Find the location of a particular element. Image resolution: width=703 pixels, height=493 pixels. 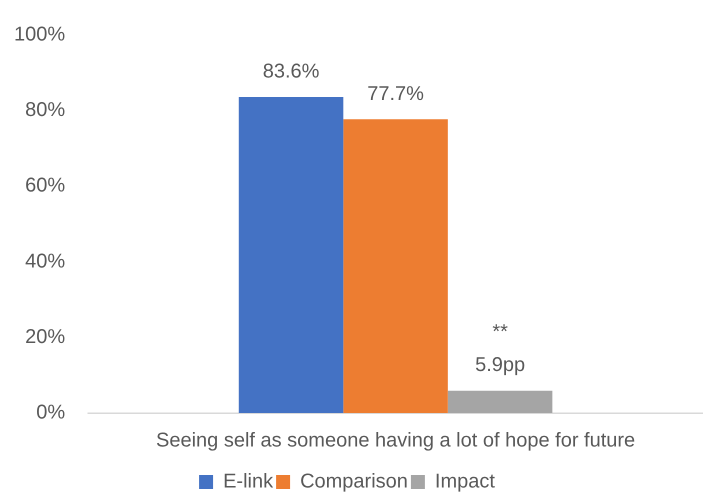

y-tick-label: 20% is located at coordinates (45, 337).